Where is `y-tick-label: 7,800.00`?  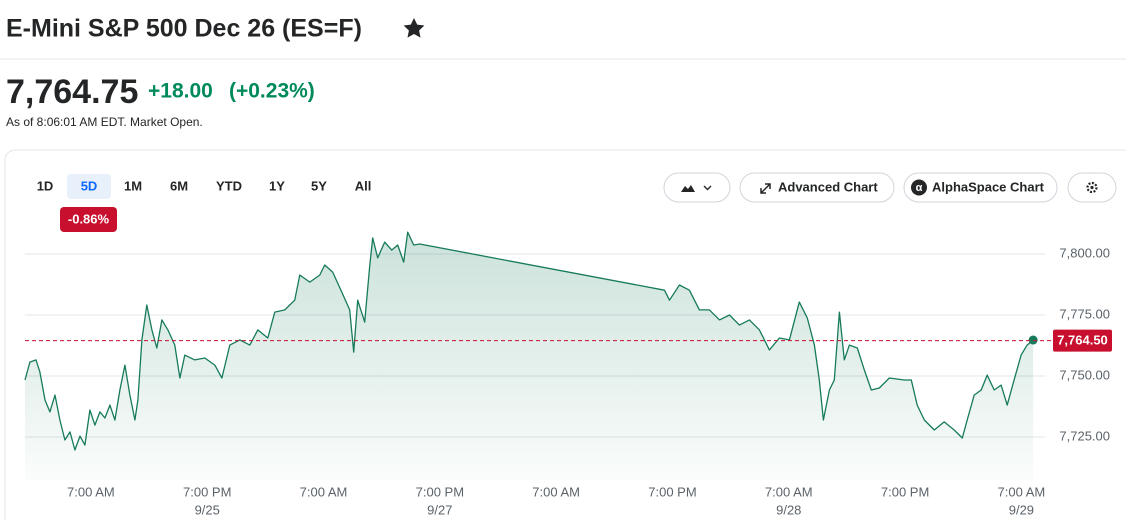 y-tick-label: 7,800.00 is located at coordinates (1084, 252).